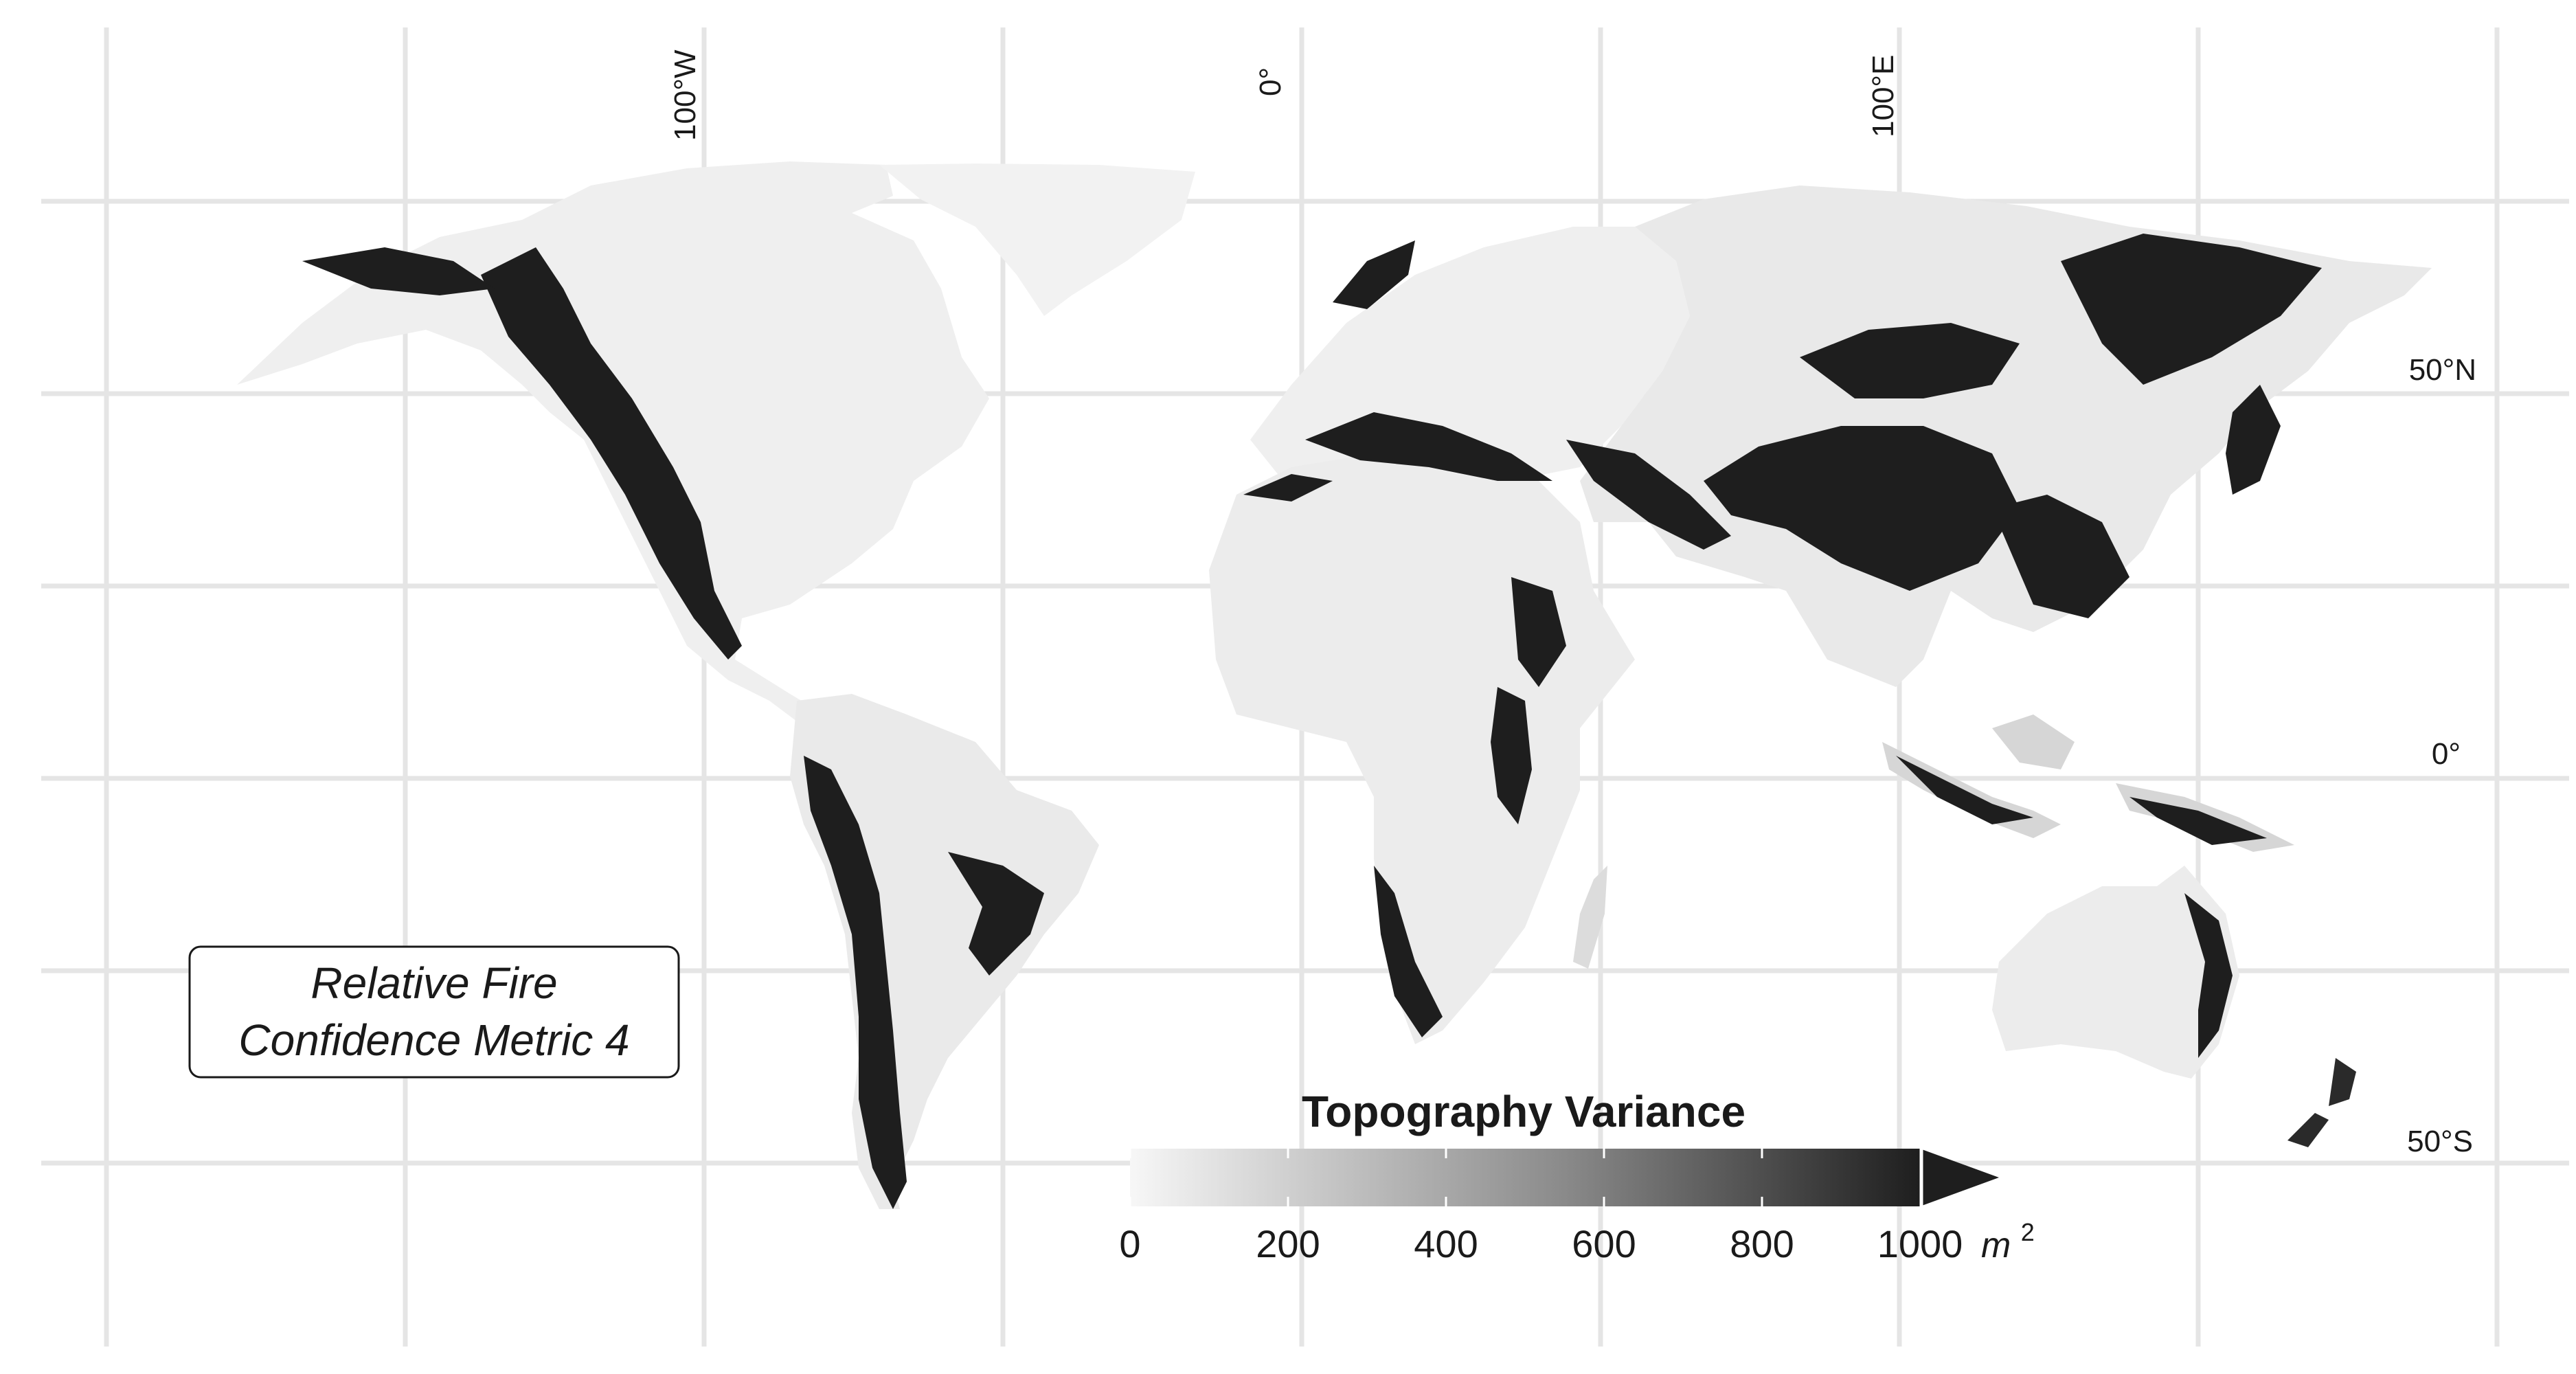  Describe the element at coordinates (2442, 370) in the screenshot. I see `lat-label-50n: 50°N` at that location.